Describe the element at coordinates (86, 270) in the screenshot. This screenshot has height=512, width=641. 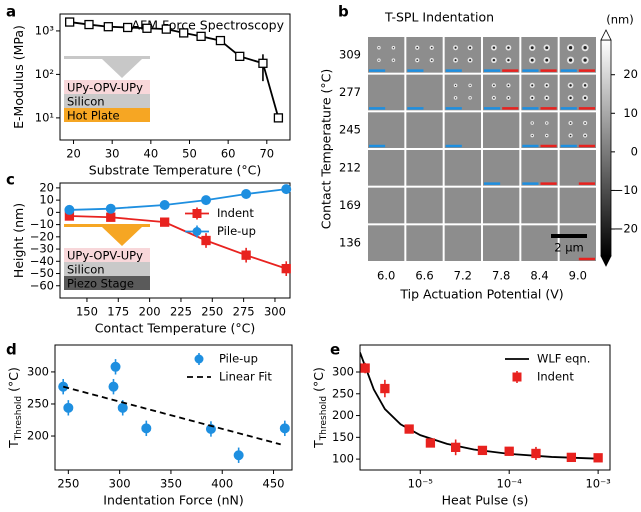
I see `layer-label: Silicon` at that location.